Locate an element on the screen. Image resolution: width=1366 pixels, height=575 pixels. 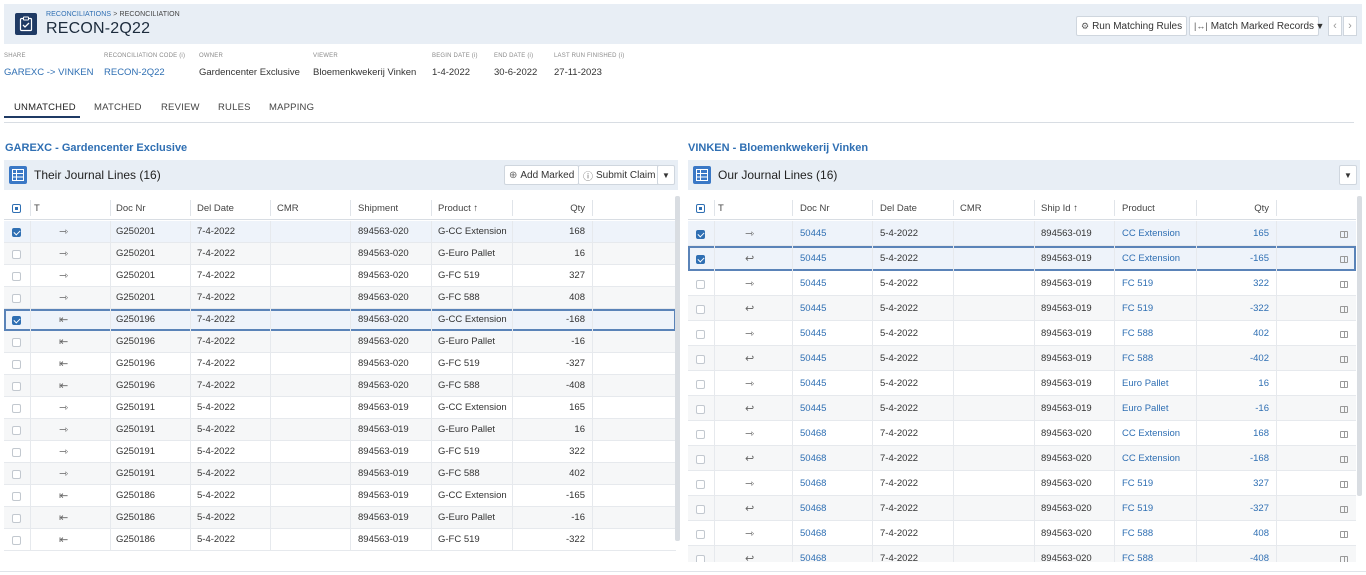
table-row: ⇾ 50445 5-4-2022 894563-019 FC 519 322 is located at coordinates (1022, 283).